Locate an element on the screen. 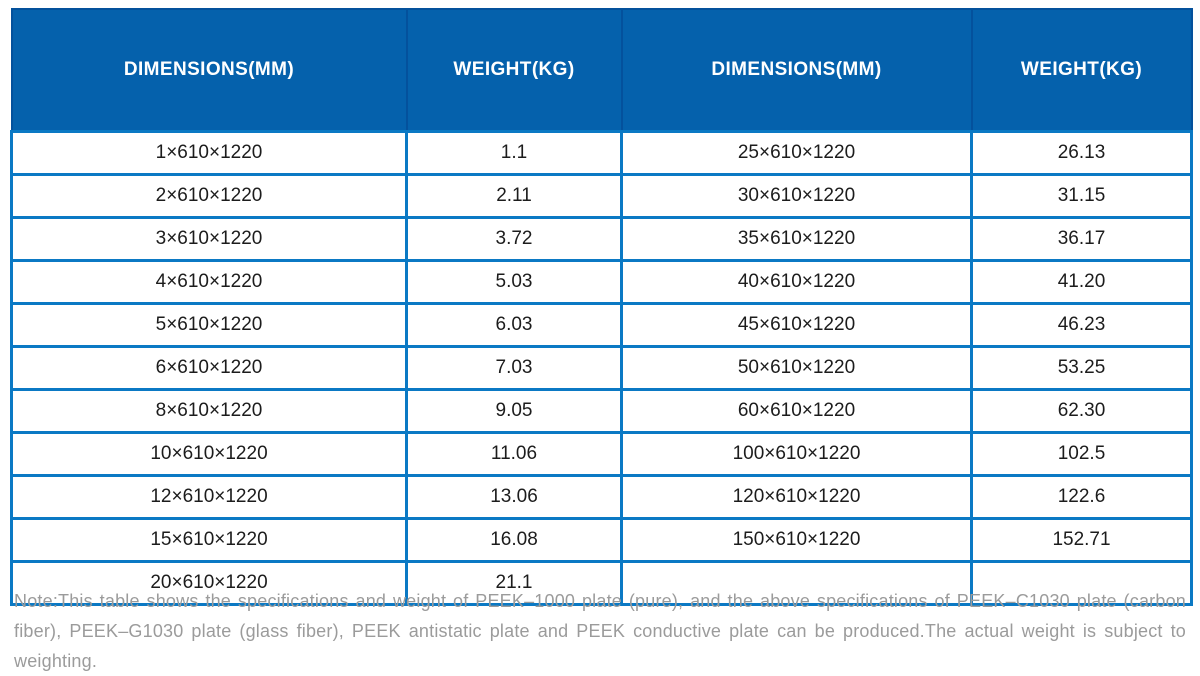  weight-cell: 62.30 is located at coordinates (1081, 411).